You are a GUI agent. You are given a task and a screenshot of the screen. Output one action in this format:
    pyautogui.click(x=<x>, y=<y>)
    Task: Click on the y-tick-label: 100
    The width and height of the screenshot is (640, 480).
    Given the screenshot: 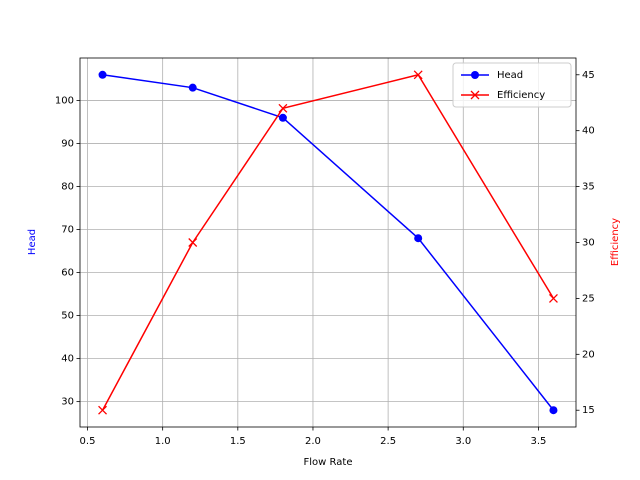 What is the action you would take?
    pyautogui.click(x=64, y=101)
    